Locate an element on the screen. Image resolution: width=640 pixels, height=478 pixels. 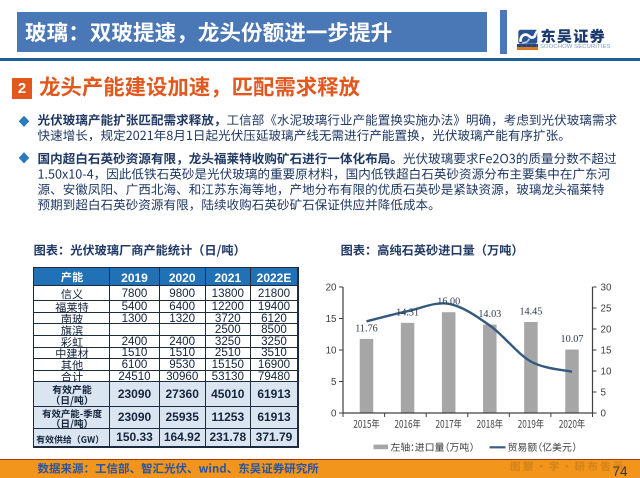
svg-text: 14.31 is located at coordinates (407, 312).